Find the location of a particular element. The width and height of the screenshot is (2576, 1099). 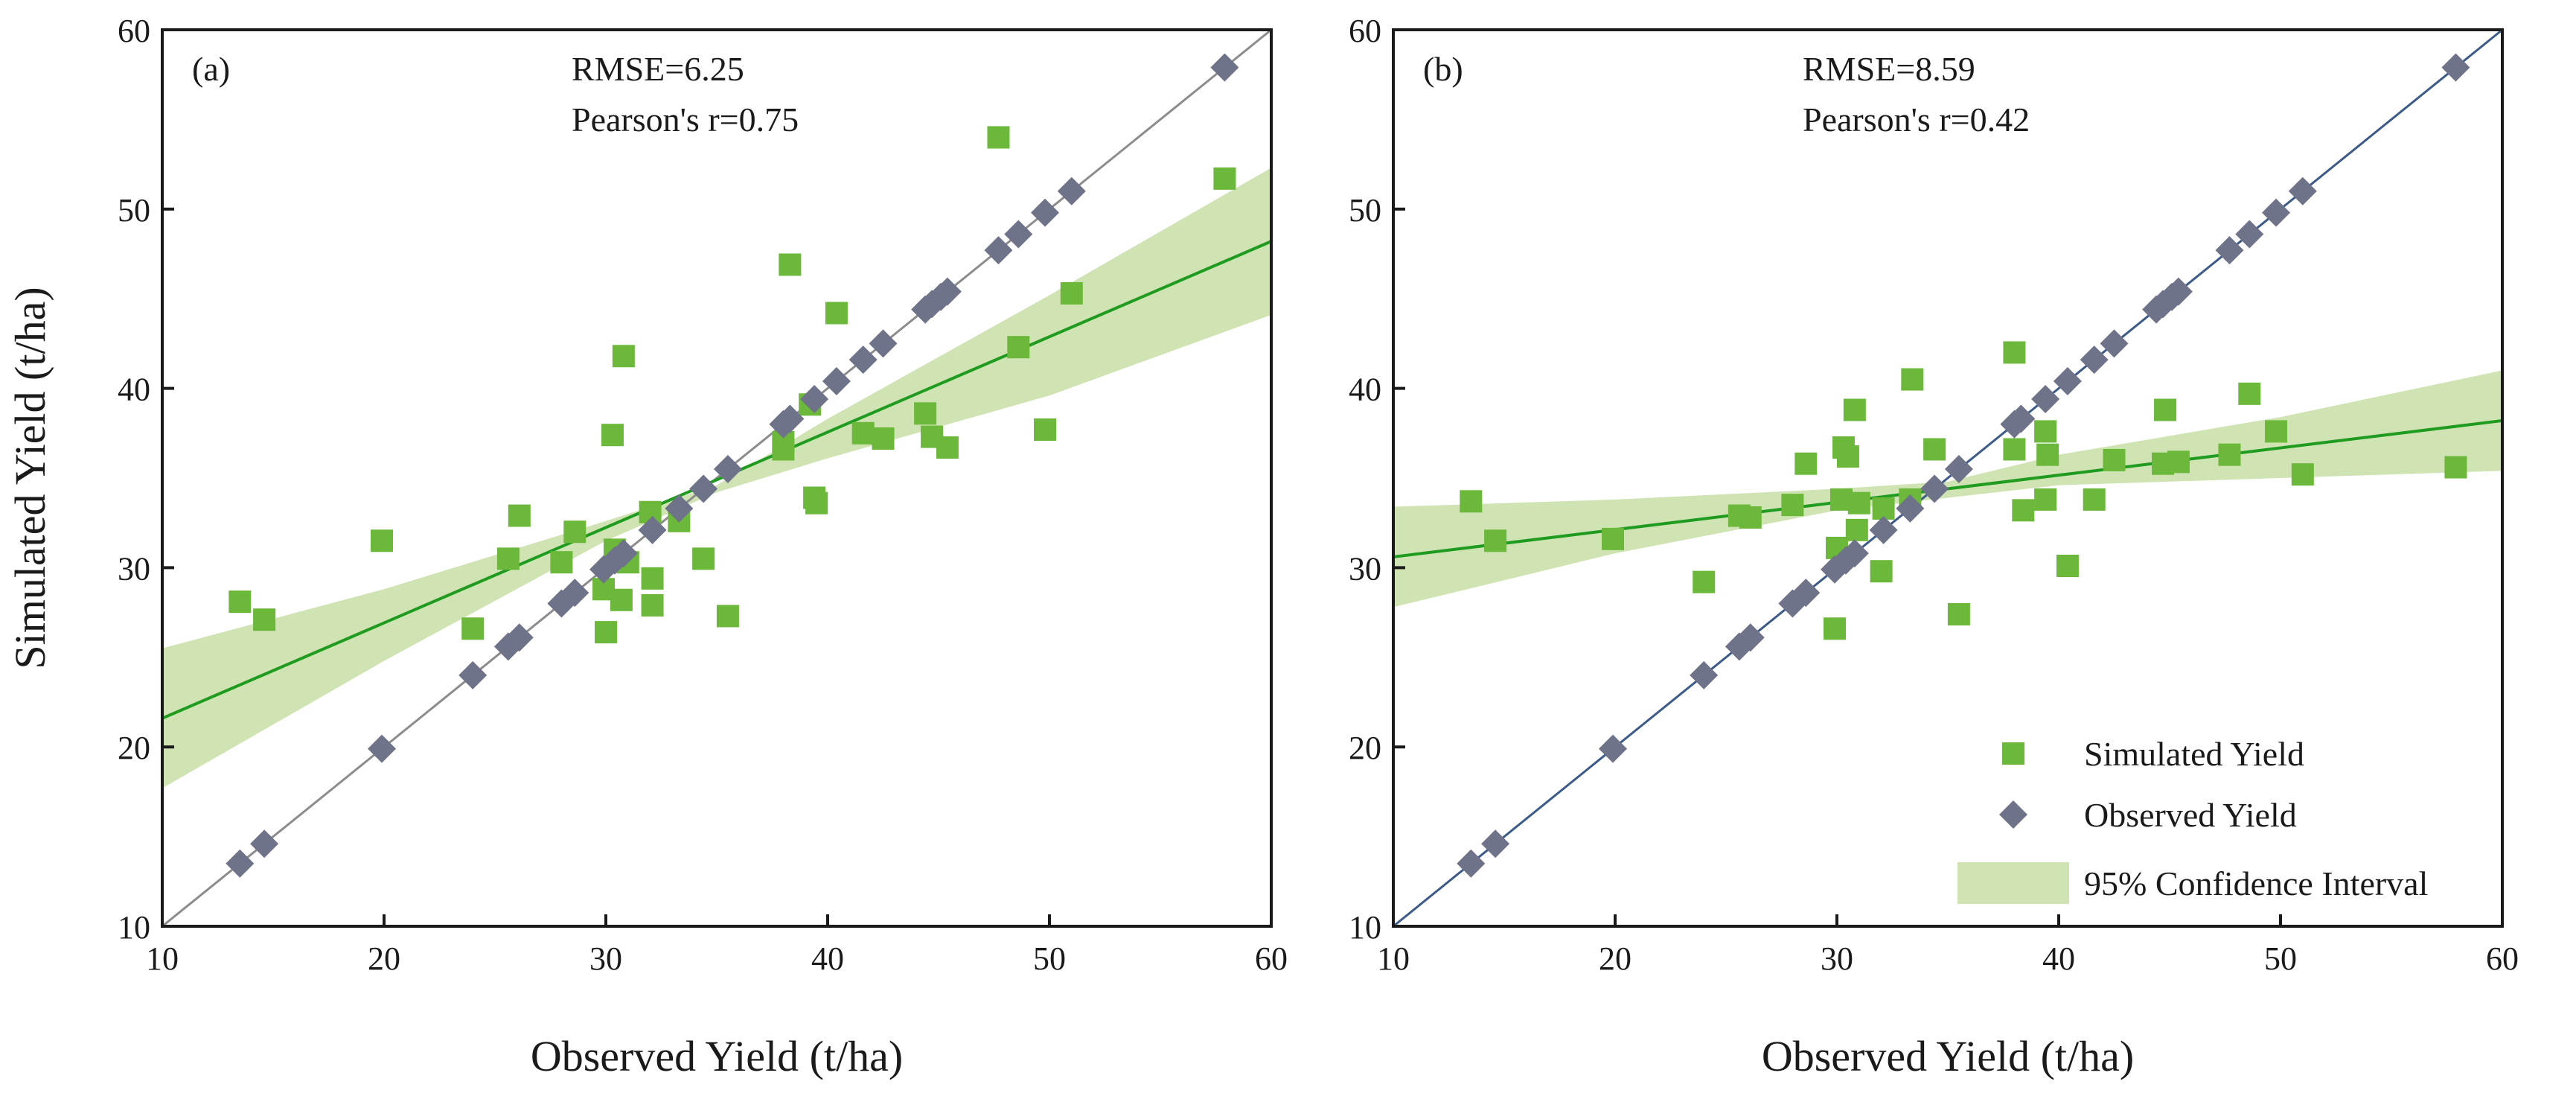

y-tick-label: 50 is located at coordinates (1365, 210).